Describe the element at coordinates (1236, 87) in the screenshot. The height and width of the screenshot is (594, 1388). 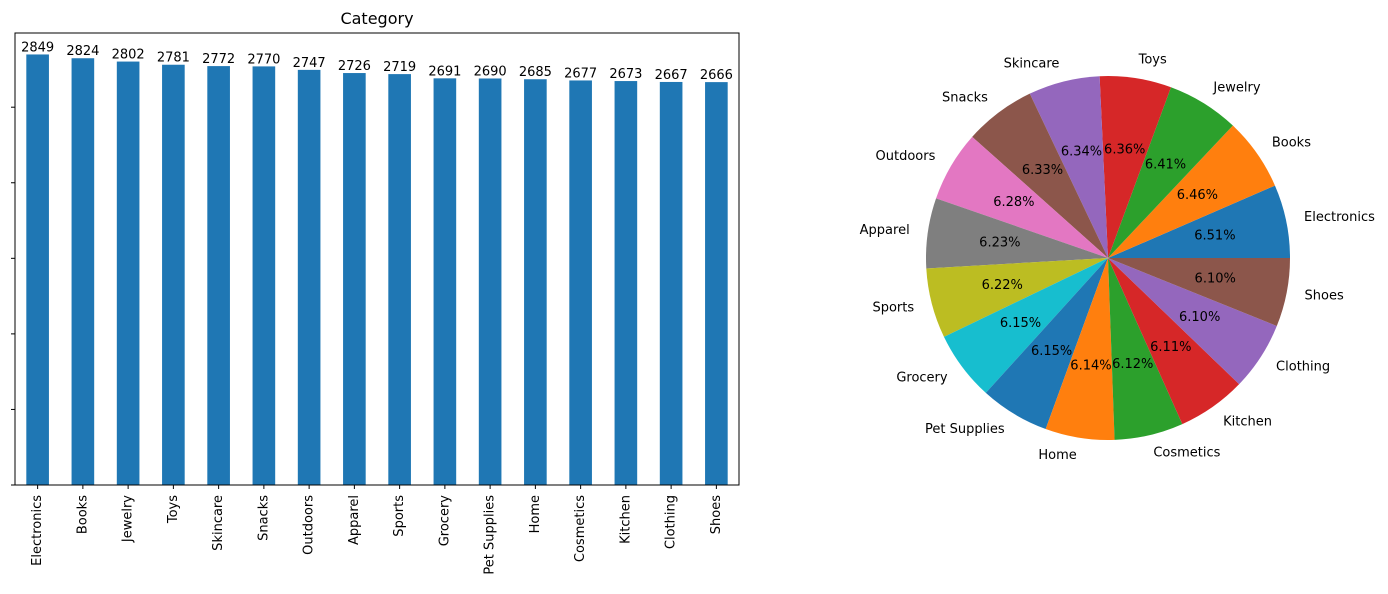
I see `pie-category-label-jewelry: Jewelry` at that location.